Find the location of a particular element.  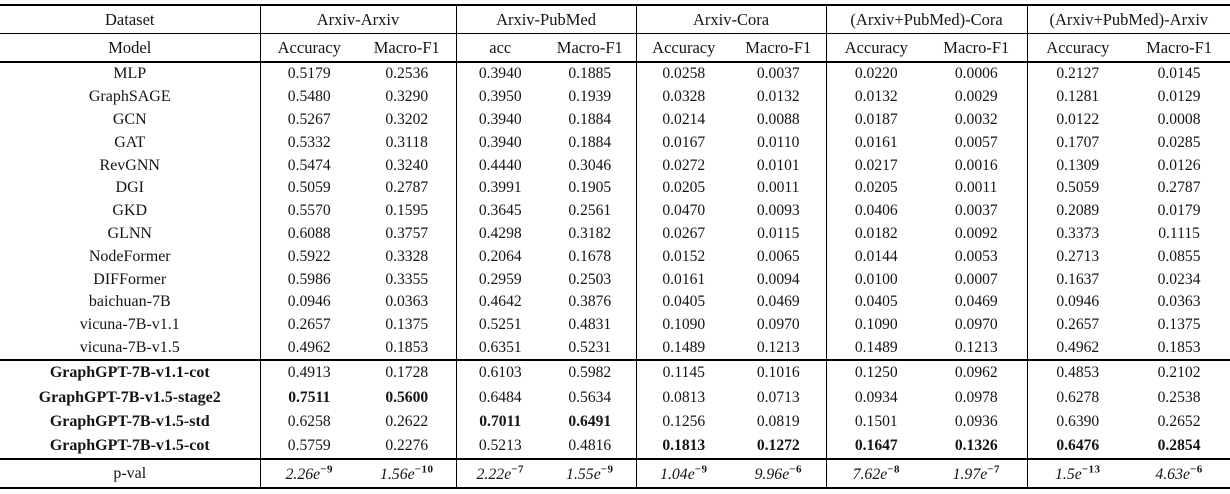

value-cell: 0.0934 is located at coordinates (876, 397).